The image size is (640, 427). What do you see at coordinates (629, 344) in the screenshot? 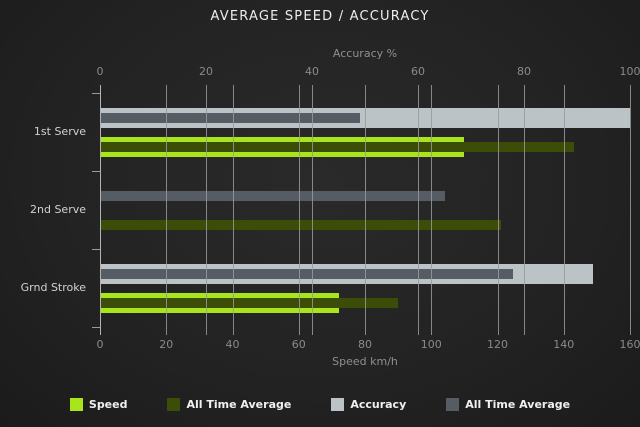
I see `bottom-axis-tick-label: 160` at bounding box center [629, 344].